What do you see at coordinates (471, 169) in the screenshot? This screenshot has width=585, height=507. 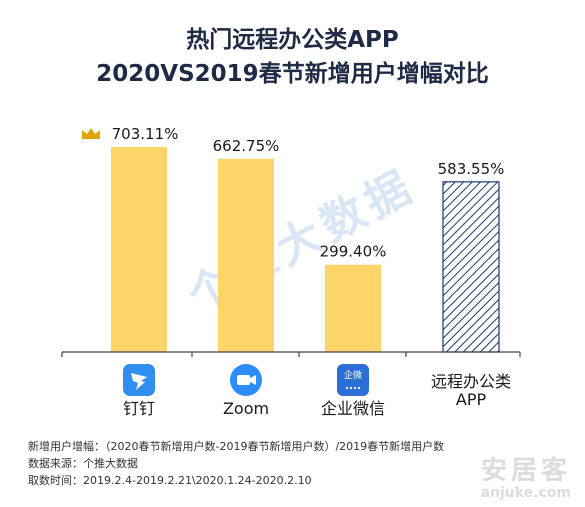 I see `value-label-3: 583.55%` at bounding box center [471, 169].